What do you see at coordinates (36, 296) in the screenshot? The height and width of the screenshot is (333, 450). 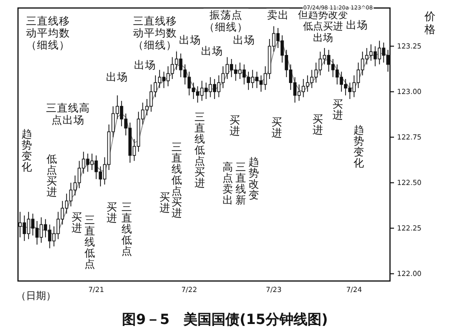 I see `x-axis-title: （日期）` at bounding box center [36, 296].